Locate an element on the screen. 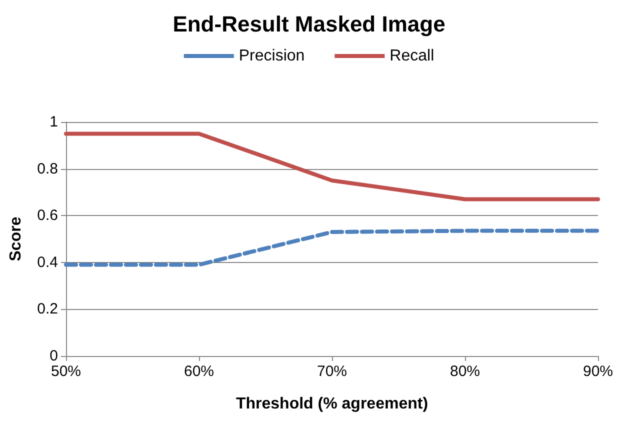 The image size is (618, 426). legend-label: Recall is located at coordinates (412, 56).